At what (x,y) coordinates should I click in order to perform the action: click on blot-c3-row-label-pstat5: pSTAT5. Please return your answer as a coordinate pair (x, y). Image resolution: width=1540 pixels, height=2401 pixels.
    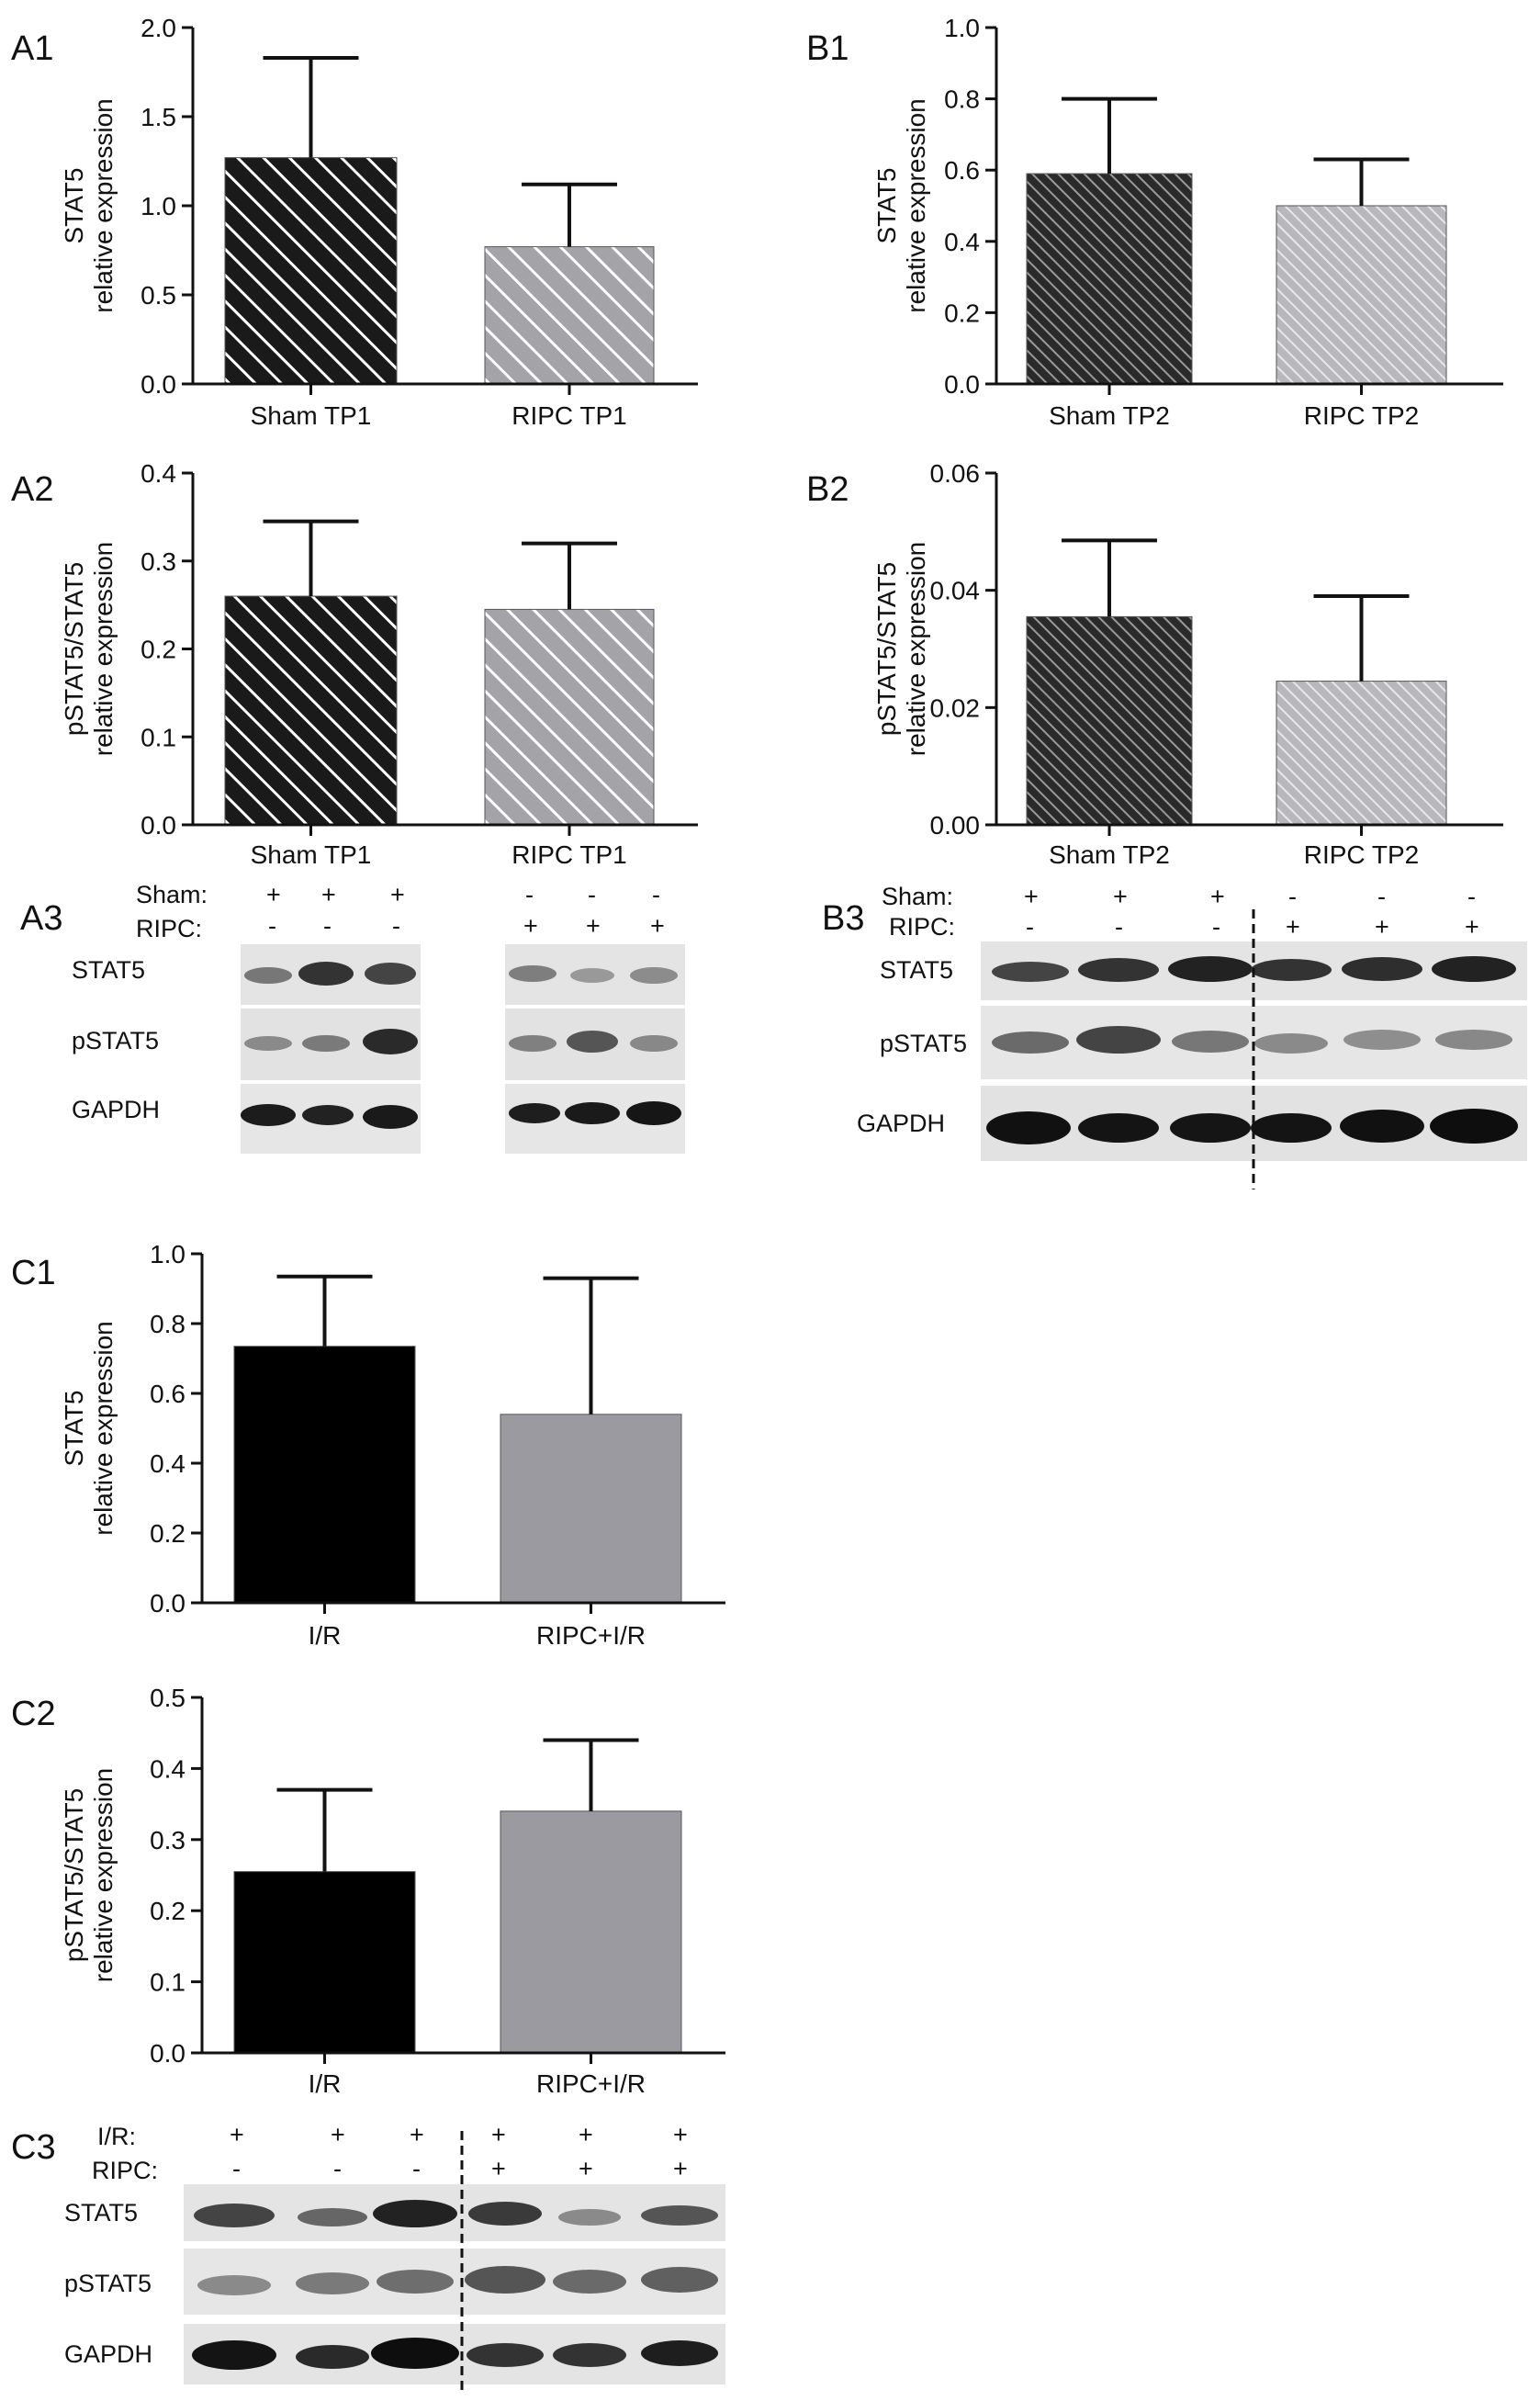
    Looking at the image, I should click on (108, 2283).